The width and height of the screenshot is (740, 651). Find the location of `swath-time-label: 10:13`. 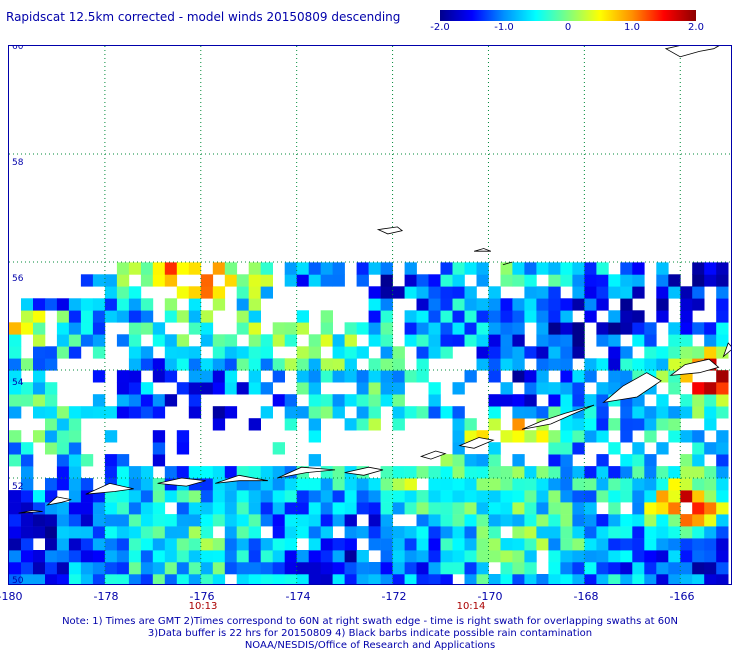

swath-time-label: 10:13 is located at coordinates (203, 606).